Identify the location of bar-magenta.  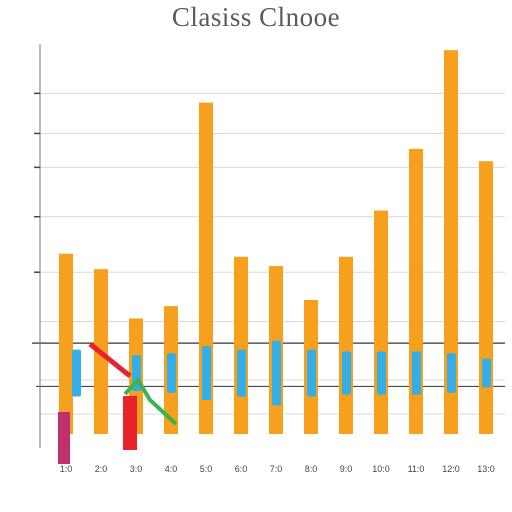
(64, 438).